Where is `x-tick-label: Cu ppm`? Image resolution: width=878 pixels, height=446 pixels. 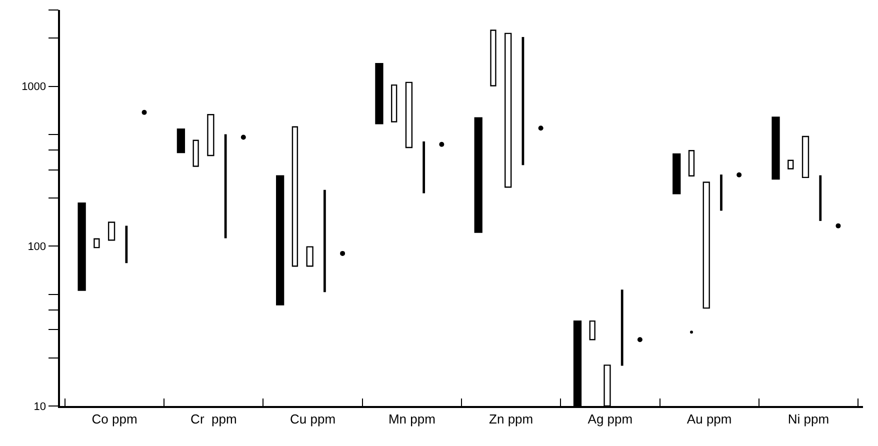 x-tick-label: Cu ppm is located at coordinates (313, 418).